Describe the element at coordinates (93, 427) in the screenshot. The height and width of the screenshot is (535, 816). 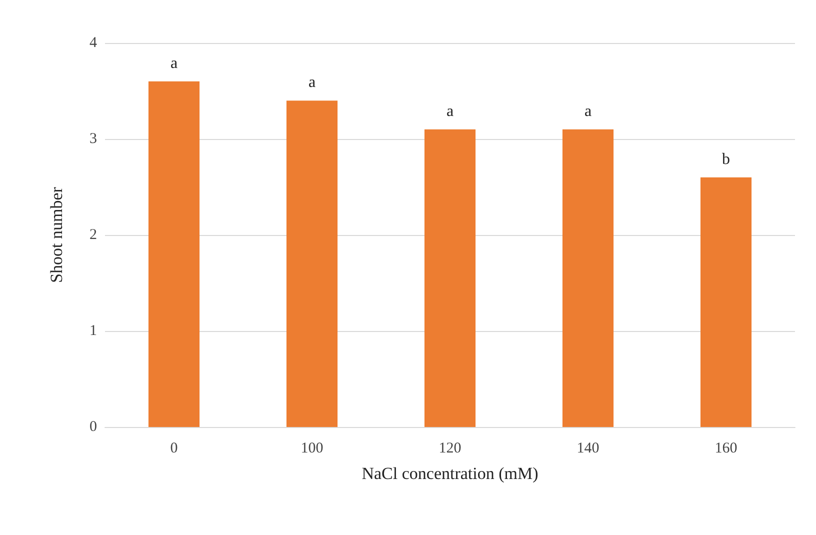
I see `y-tick-label: 0` at that location.